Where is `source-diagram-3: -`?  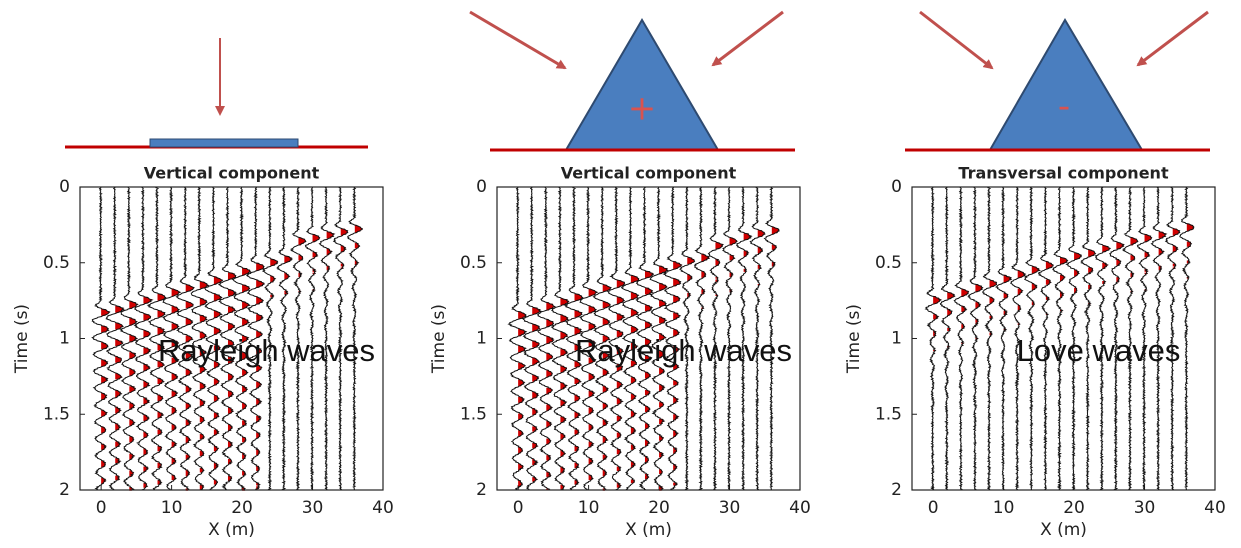 source-diagram-3: - is located at coordinates (1057, 81).